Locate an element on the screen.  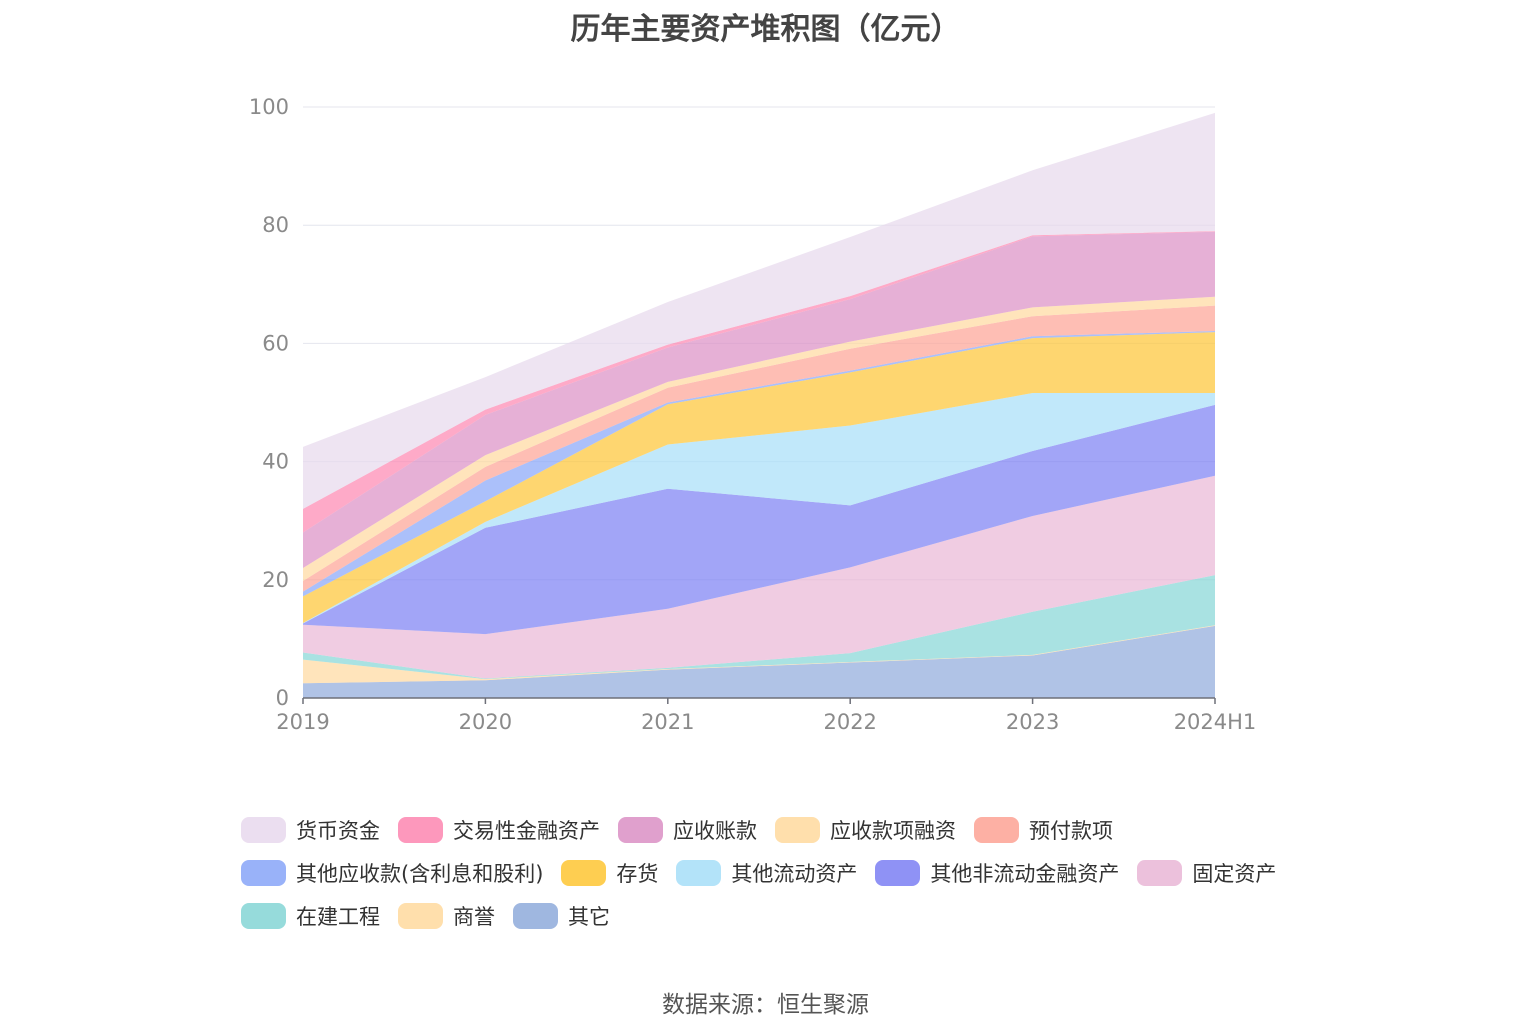
legend-item: 应收账款 is located at coordinates (687, 830).